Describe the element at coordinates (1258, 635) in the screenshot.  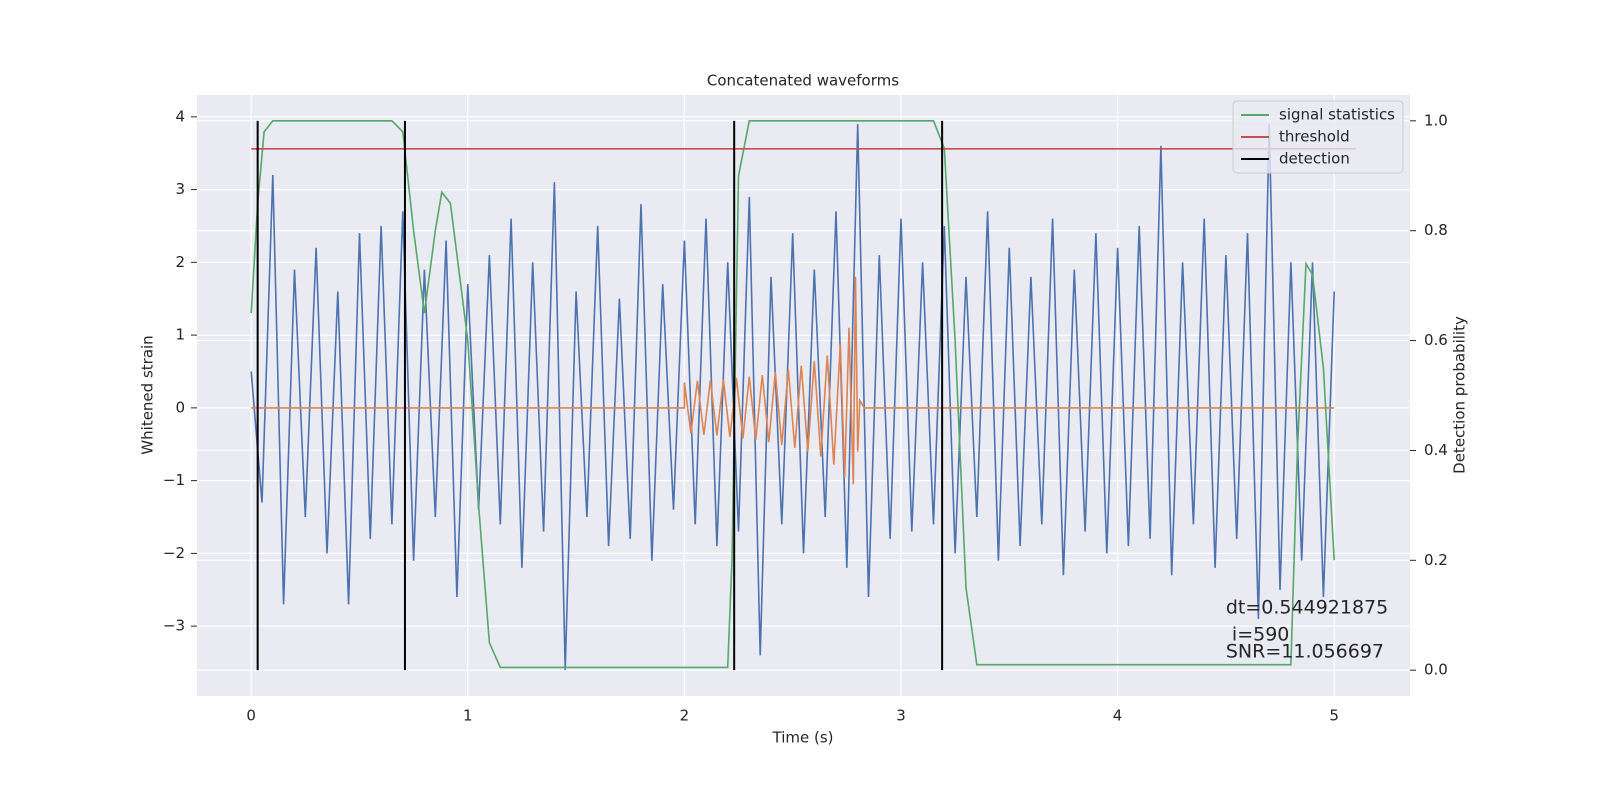
I see `annotation: i=590` at that location.